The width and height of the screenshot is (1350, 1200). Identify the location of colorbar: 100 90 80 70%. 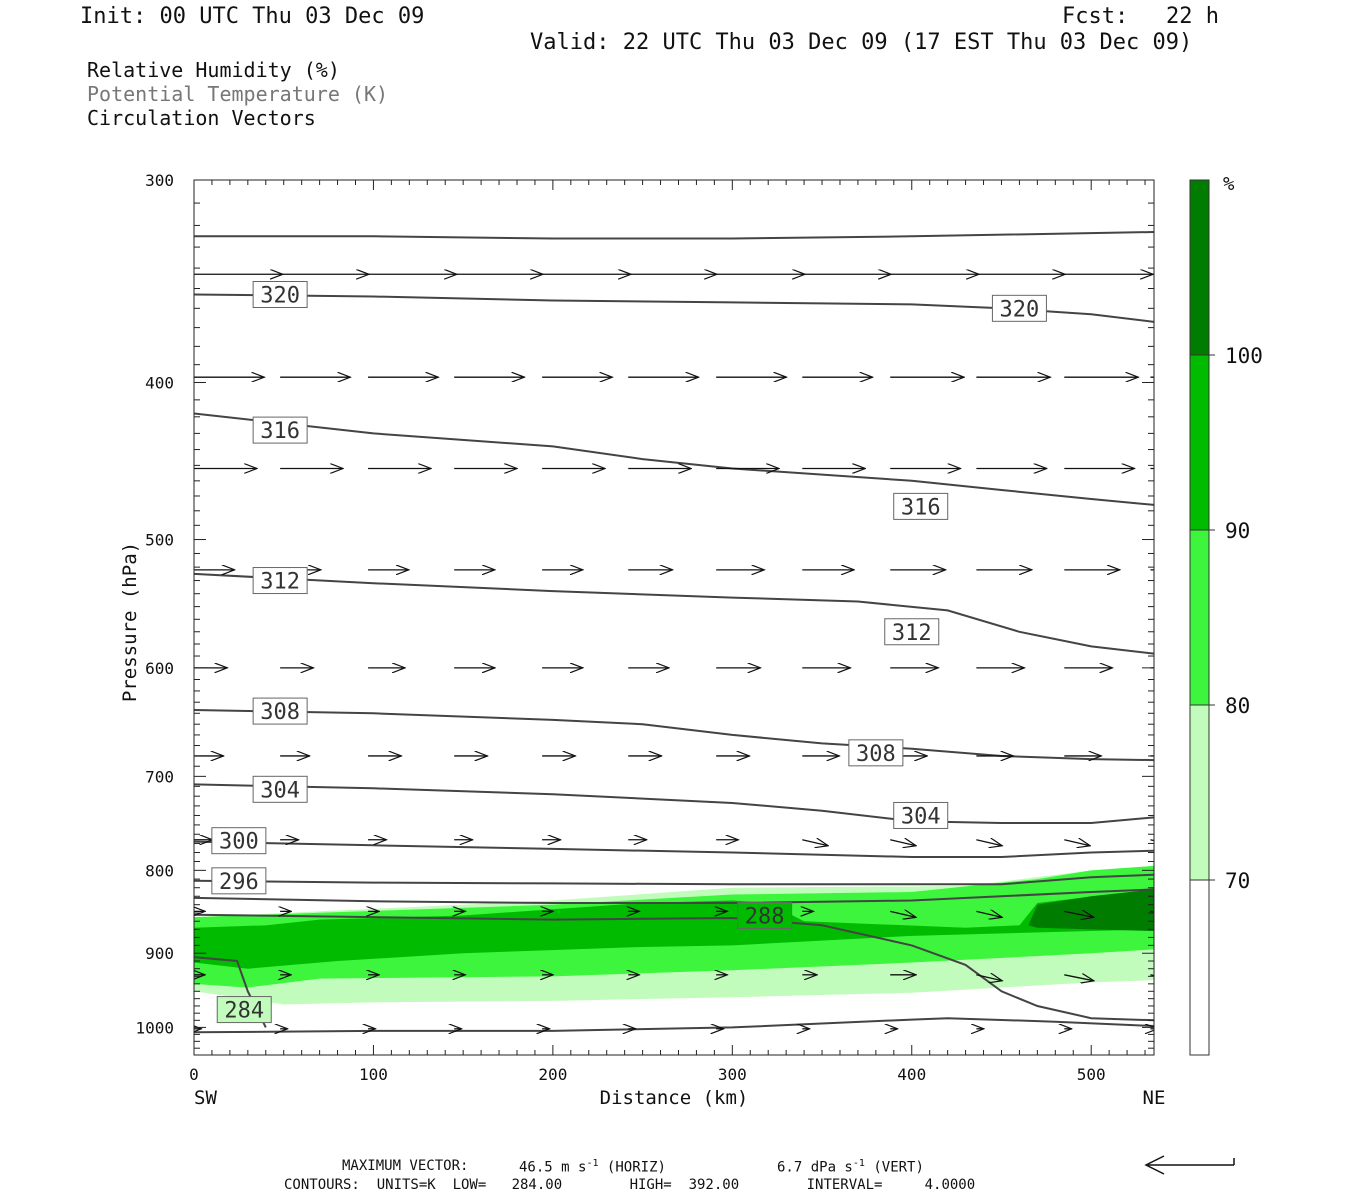
(1226, 614).